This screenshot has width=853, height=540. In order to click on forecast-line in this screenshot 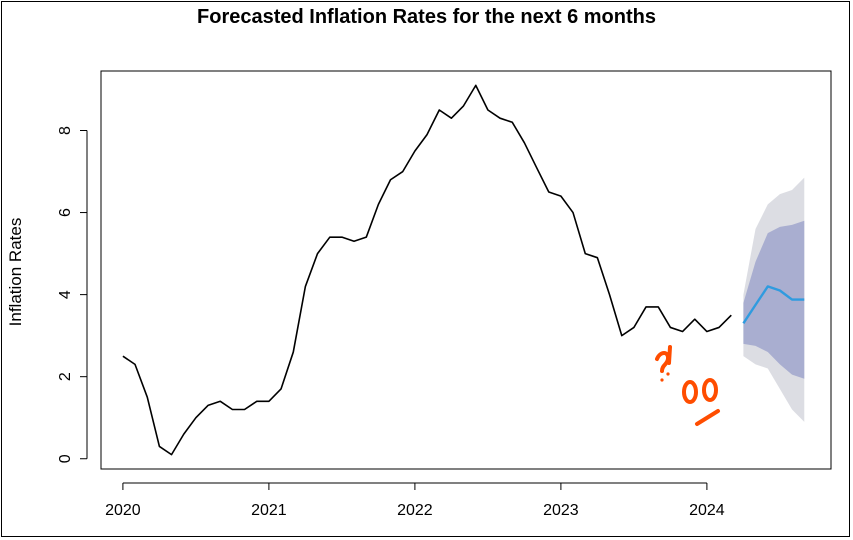, I will do `click(773, 304)`.